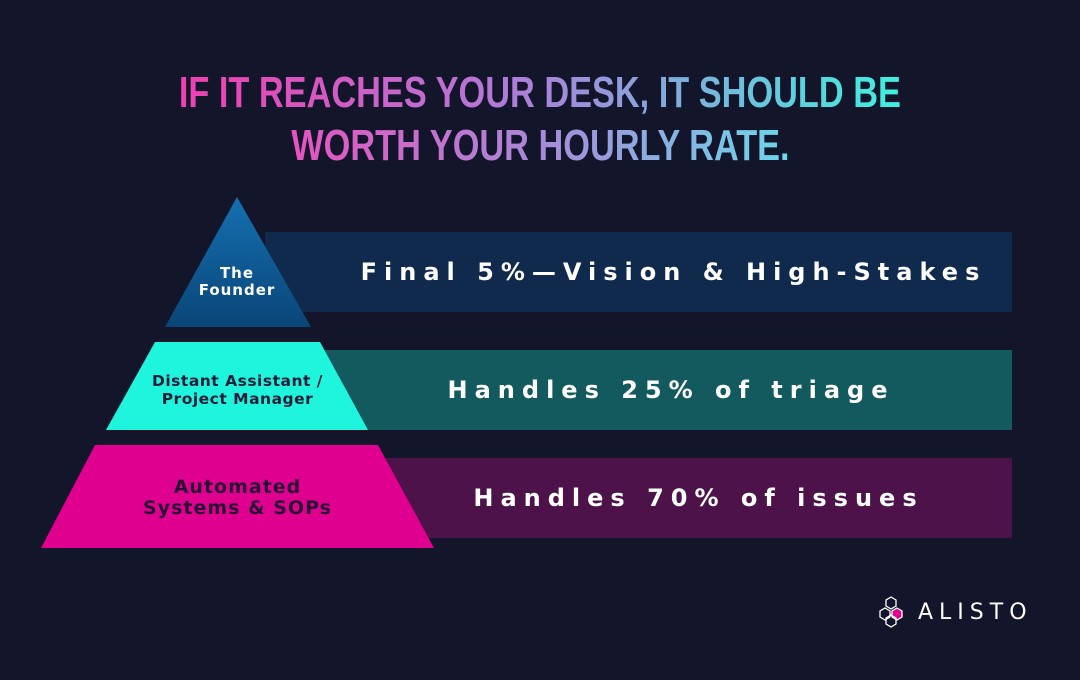 This screenshot has height=680, width=1080. I want to click on tier-2-description: Handles 25% of triage, so click(671, 390).